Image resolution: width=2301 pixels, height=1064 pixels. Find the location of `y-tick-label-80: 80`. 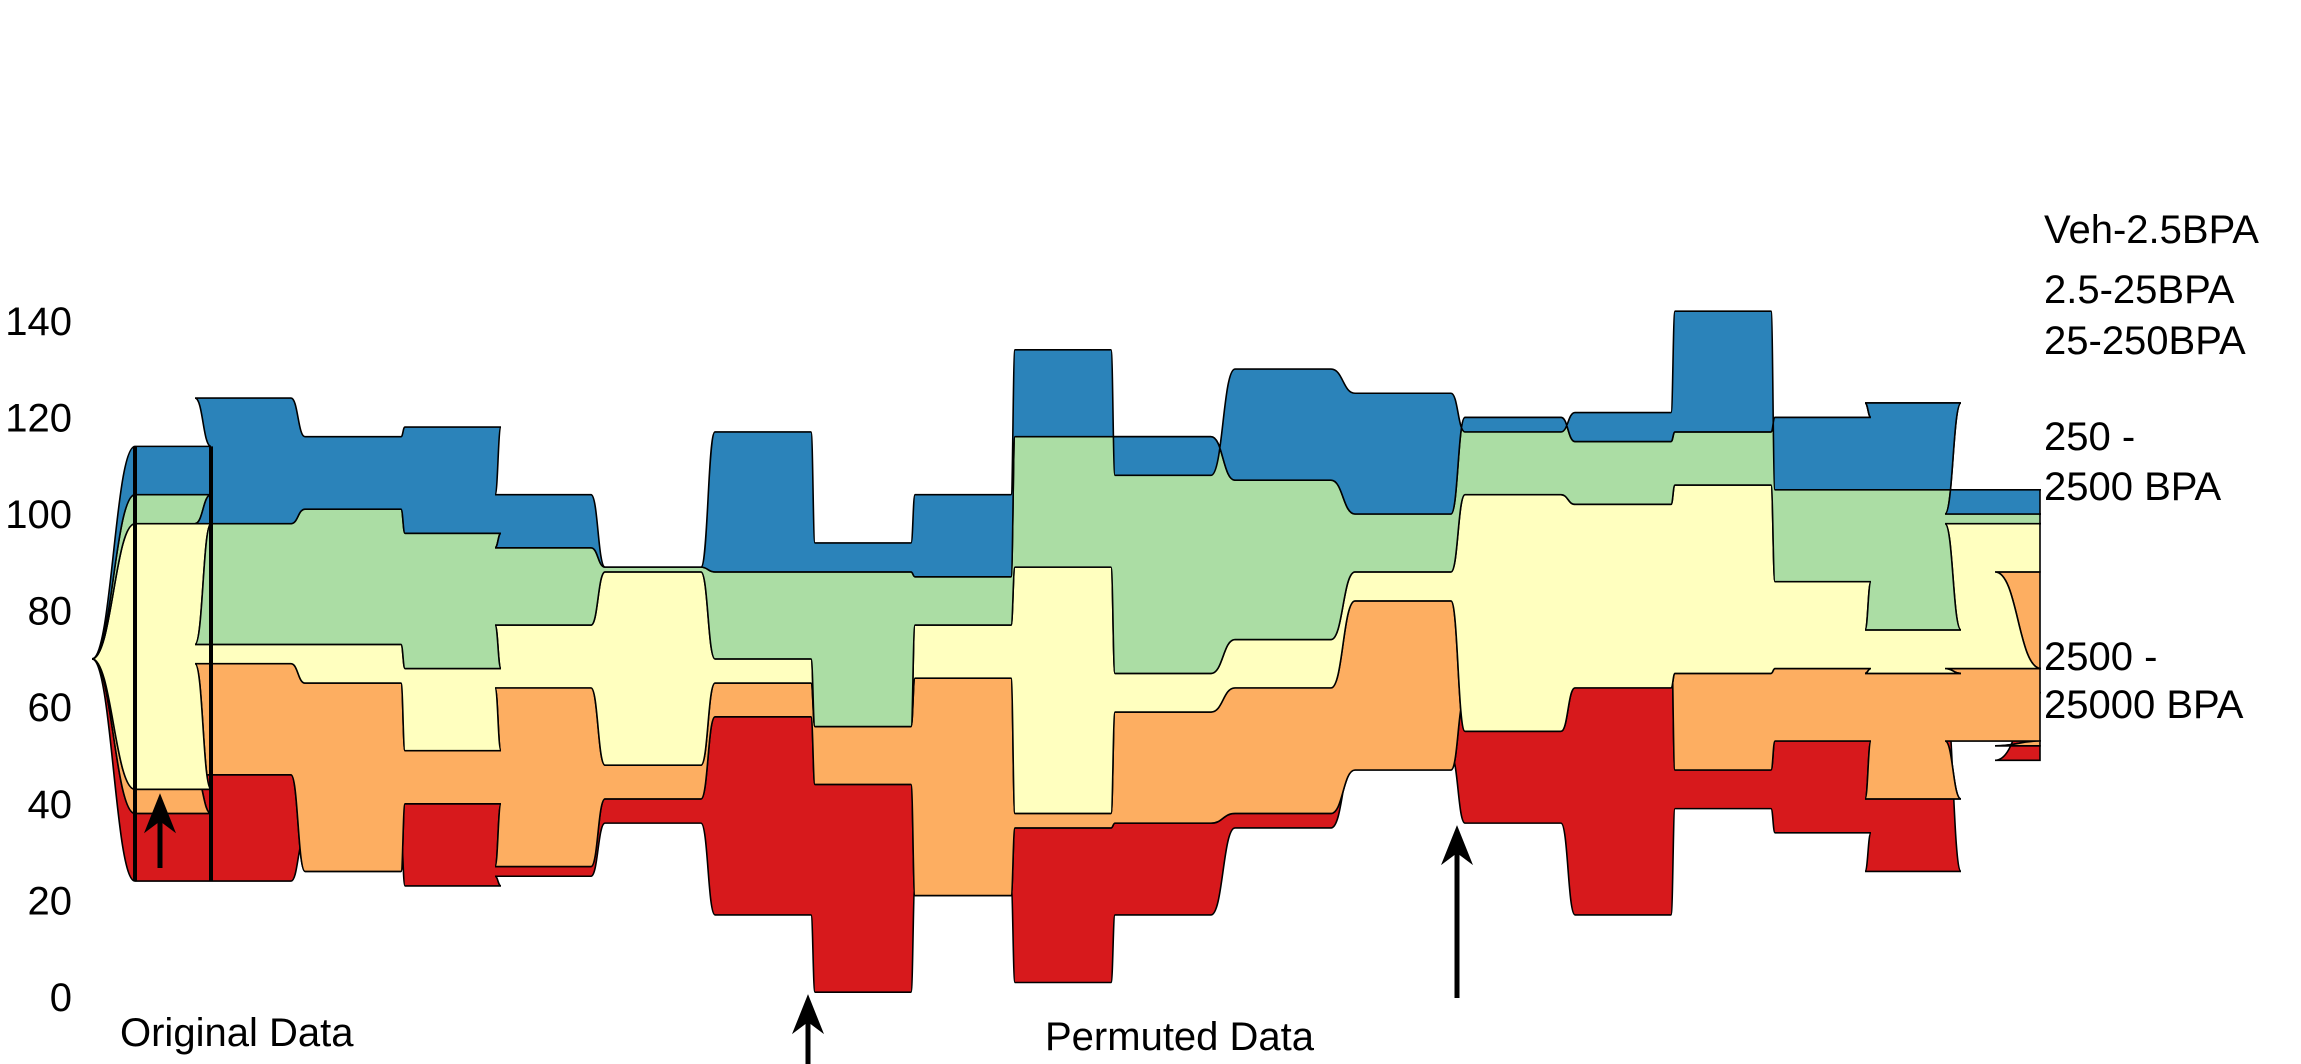

y-tick-label-80: 80 is located at coordinates (50, 612).